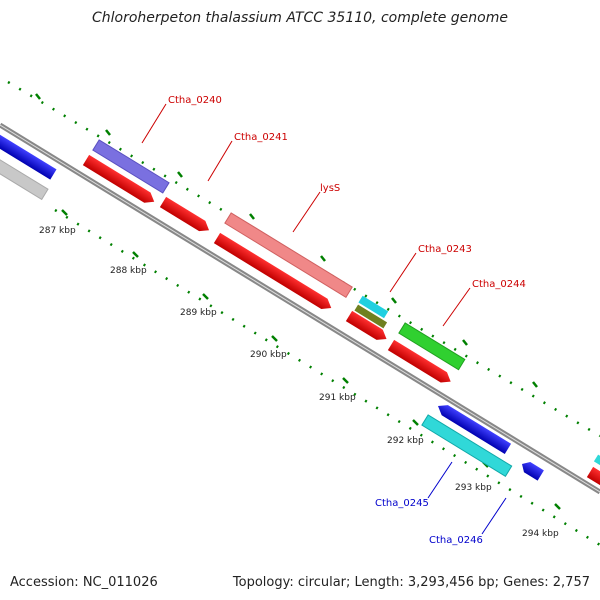  What do you see at coordinates (57, 231) in the screenshot?
I see `scale-label-287: 287 kbp` at bounding box center [57, 231].